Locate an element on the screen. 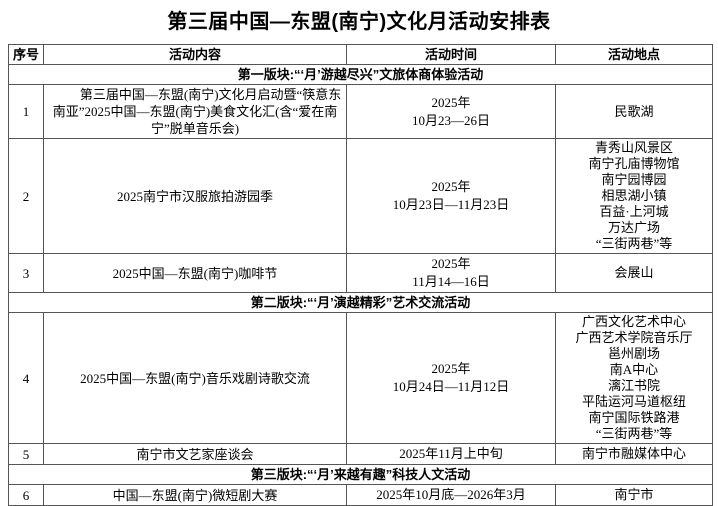  row-number-cell: 1 is located at coordinates (26, 111).